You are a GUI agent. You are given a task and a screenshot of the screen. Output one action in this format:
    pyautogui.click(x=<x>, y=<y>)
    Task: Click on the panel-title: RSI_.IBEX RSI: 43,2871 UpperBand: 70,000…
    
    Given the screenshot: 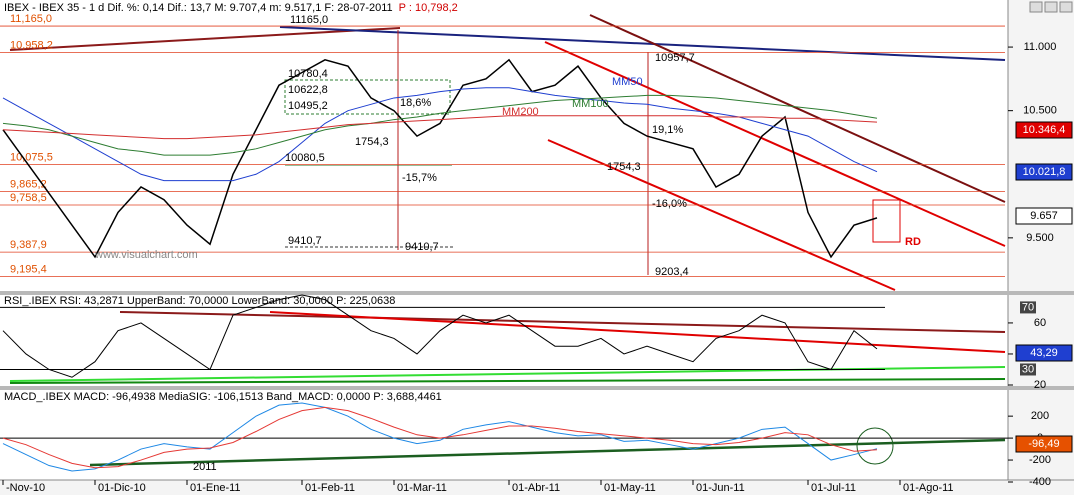 What is the action you would take?
    pyautogui.click(x=199, y=301)
    